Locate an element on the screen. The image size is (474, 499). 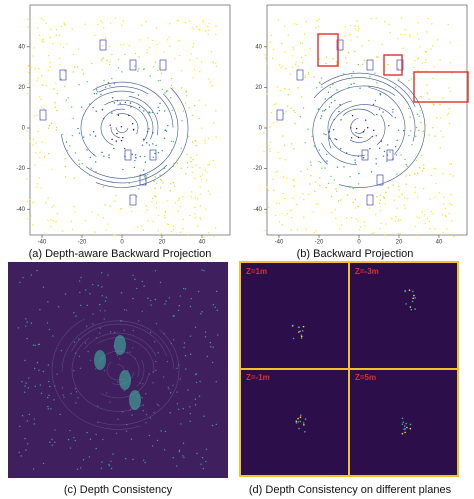
caption: (c) Depth Consistency is located at coordinates (118, 490).